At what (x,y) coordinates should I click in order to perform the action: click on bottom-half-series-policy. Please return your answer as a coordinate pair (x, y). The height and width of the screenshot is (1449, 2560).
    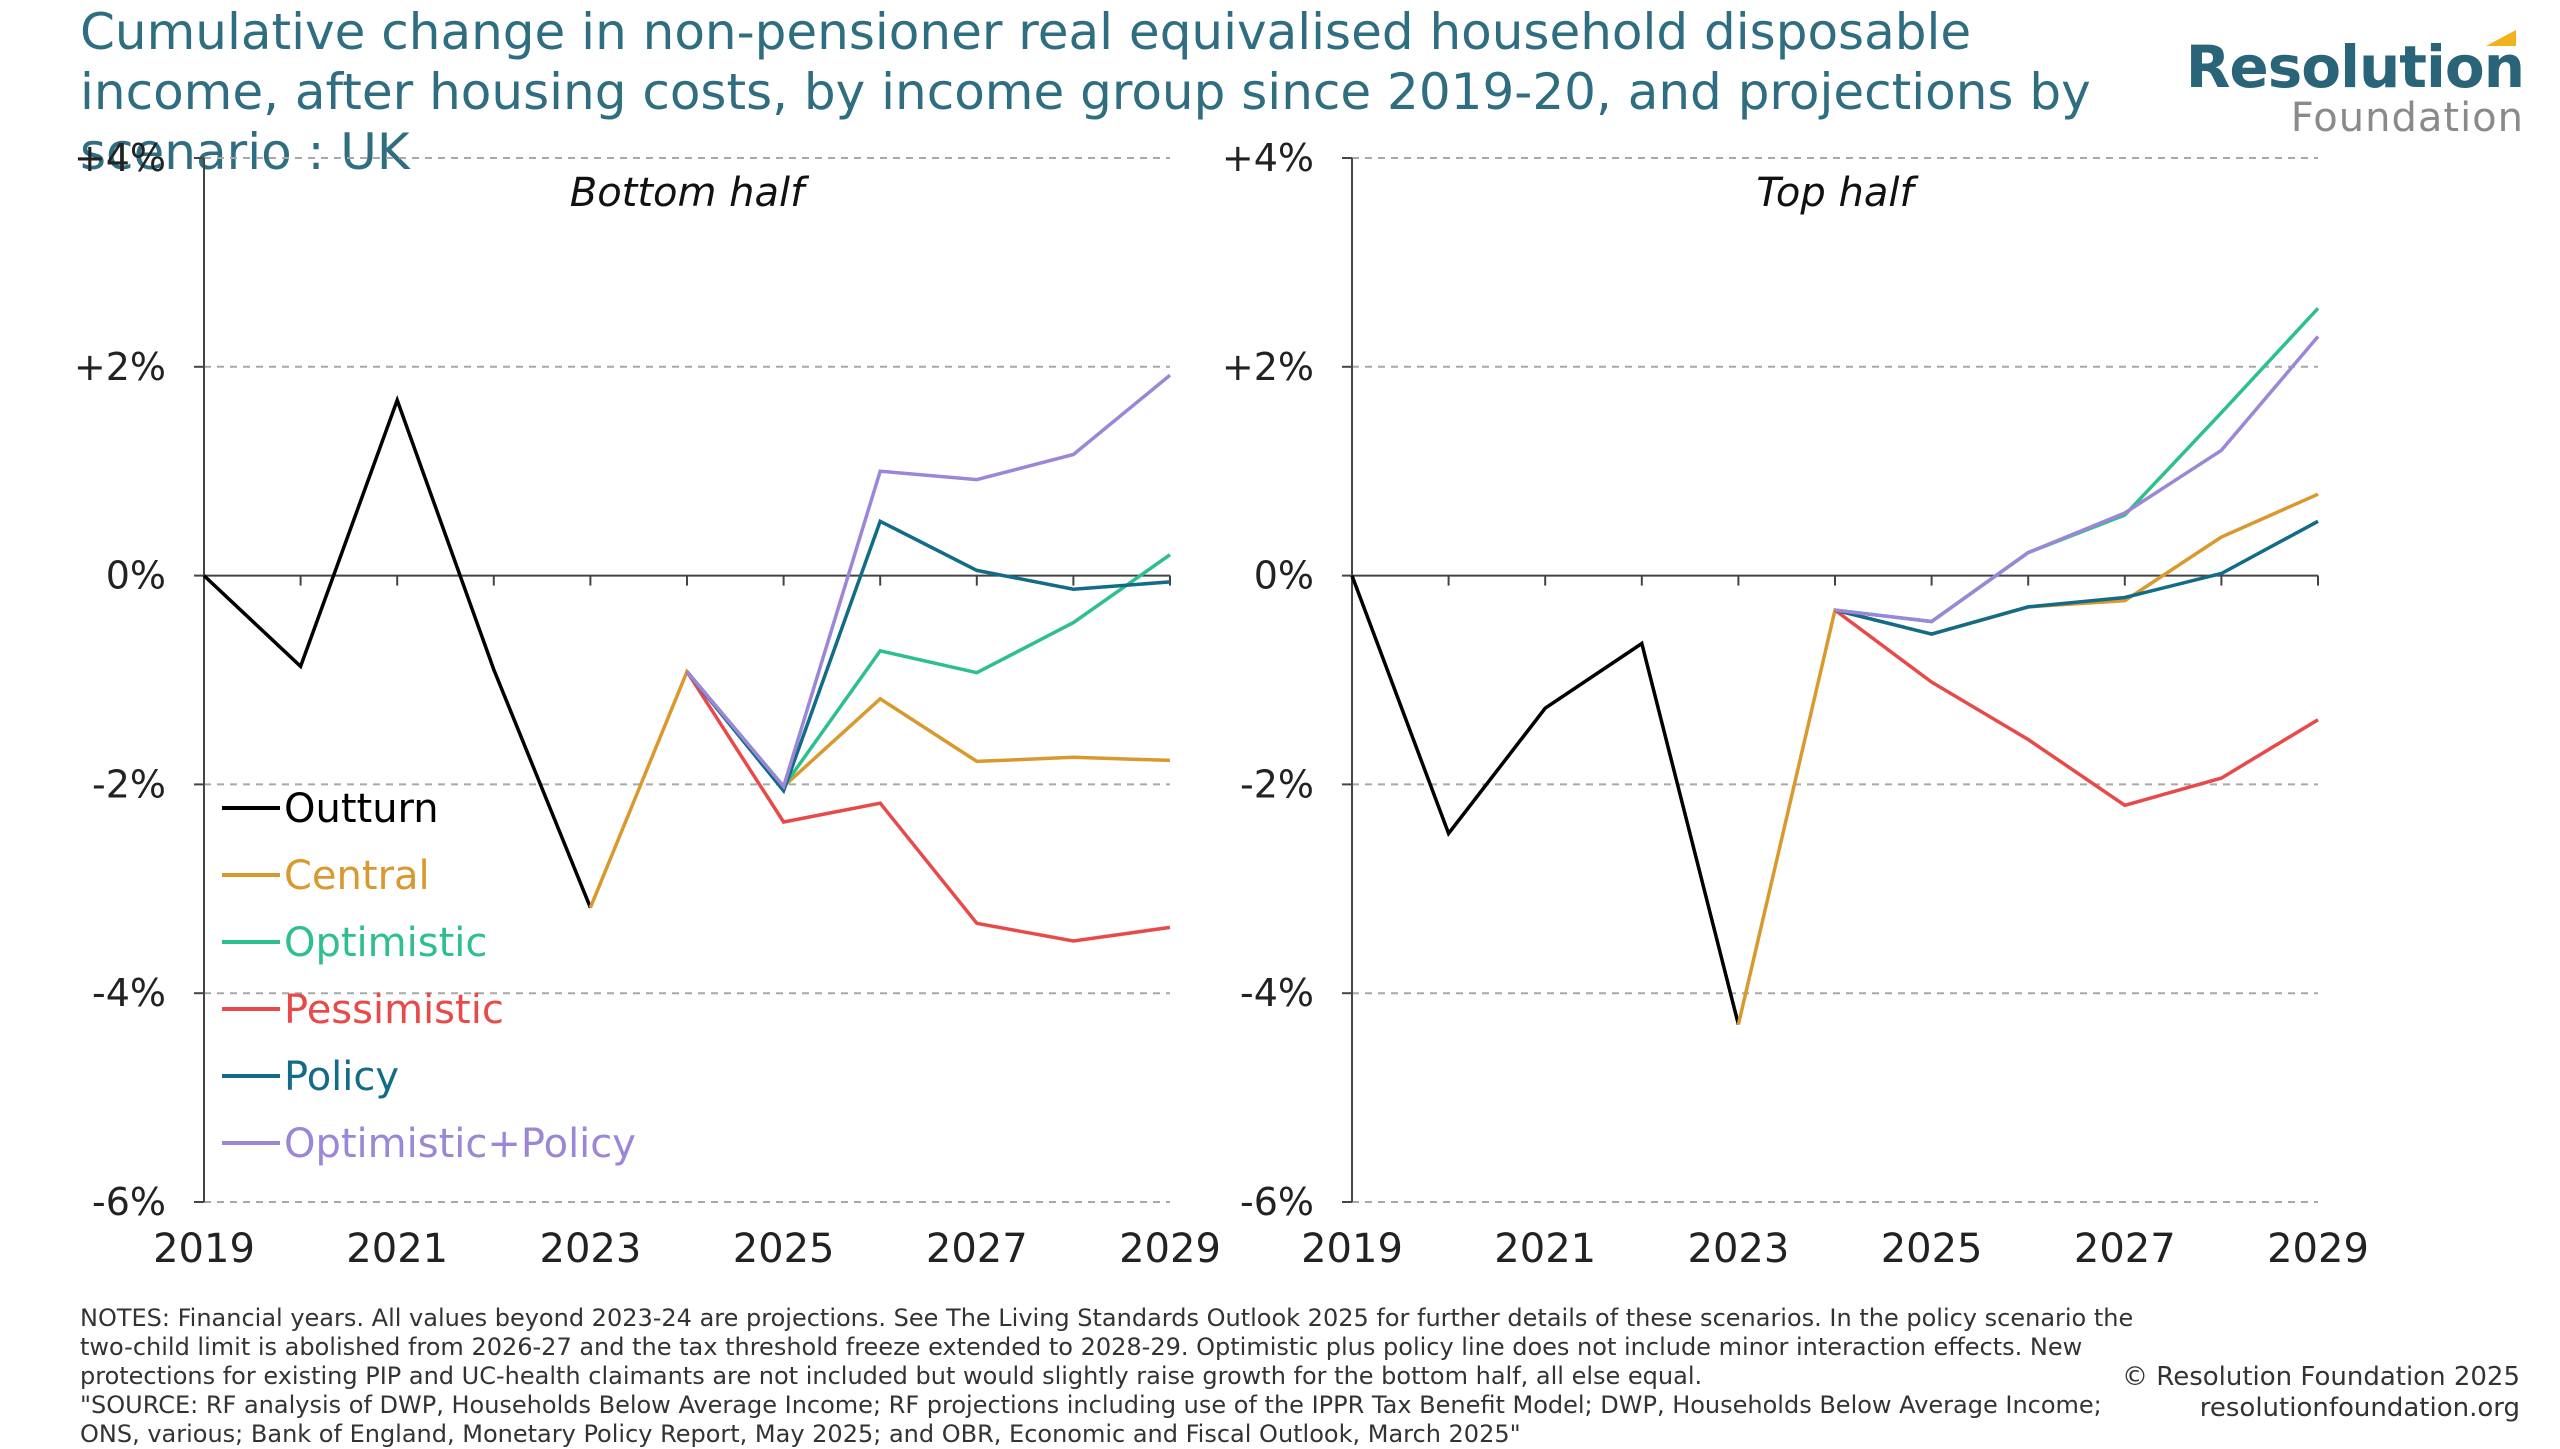
    Looking at the image, I should click on (928, 656).